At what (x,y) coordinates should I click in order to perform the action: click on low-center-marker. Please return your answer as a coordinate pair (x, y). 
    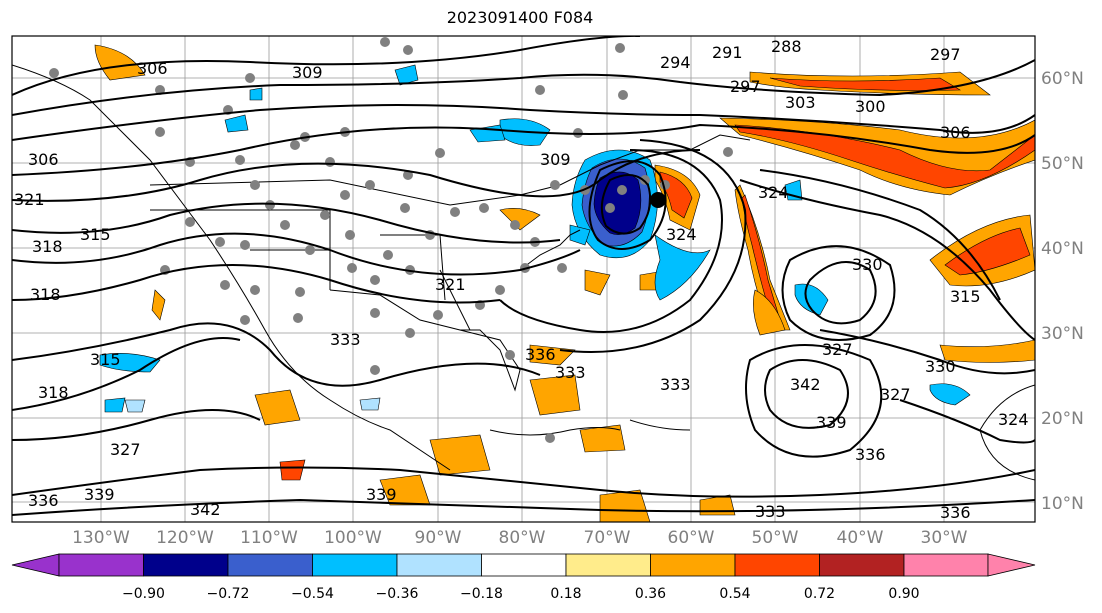
    Looking at the image, I should click on (658, 200).